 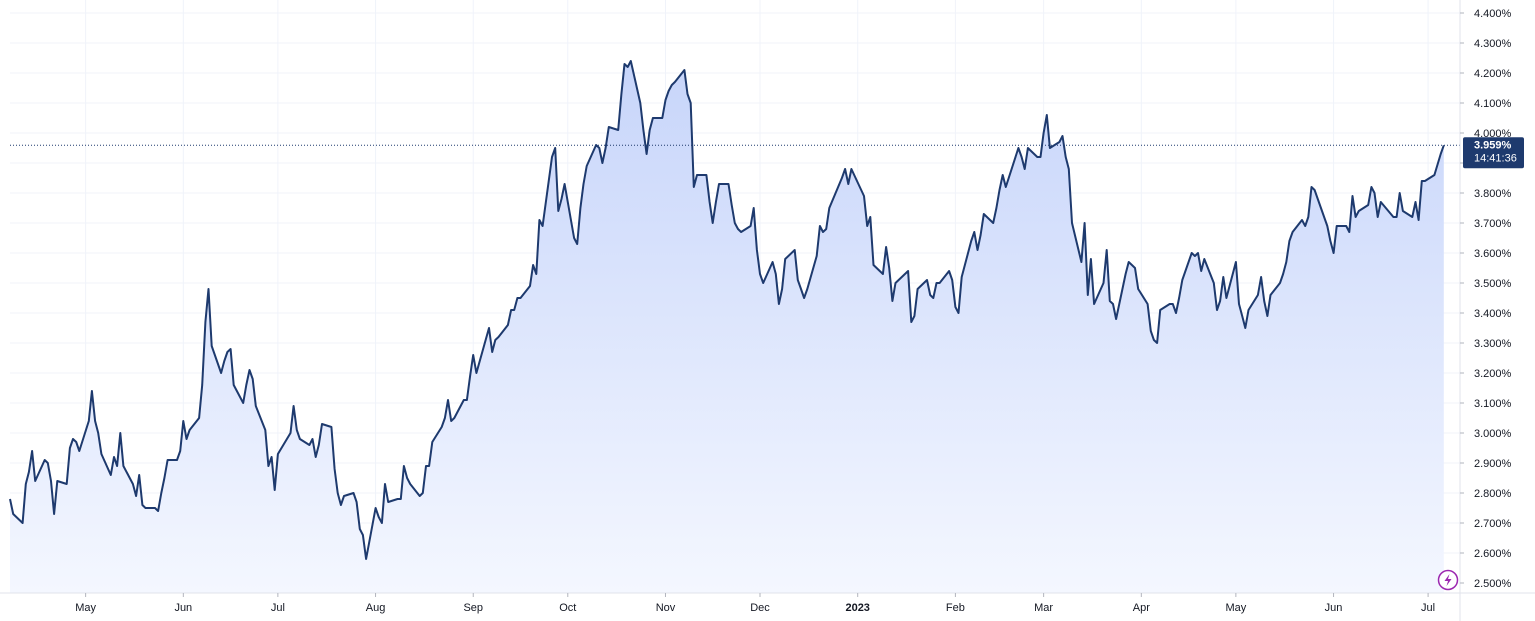 I want to click on lightning-icon, so click(x=1448, y=580).